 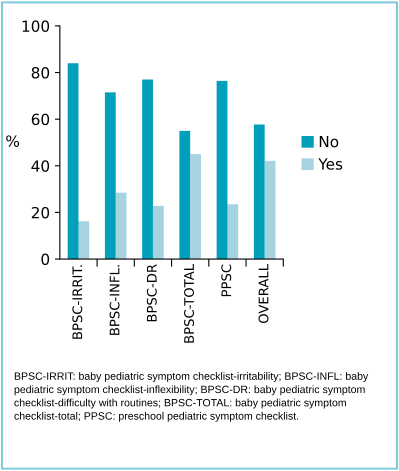 I want to click on x-tick-label: BPSC-INFL., so click(x=115, y=300).